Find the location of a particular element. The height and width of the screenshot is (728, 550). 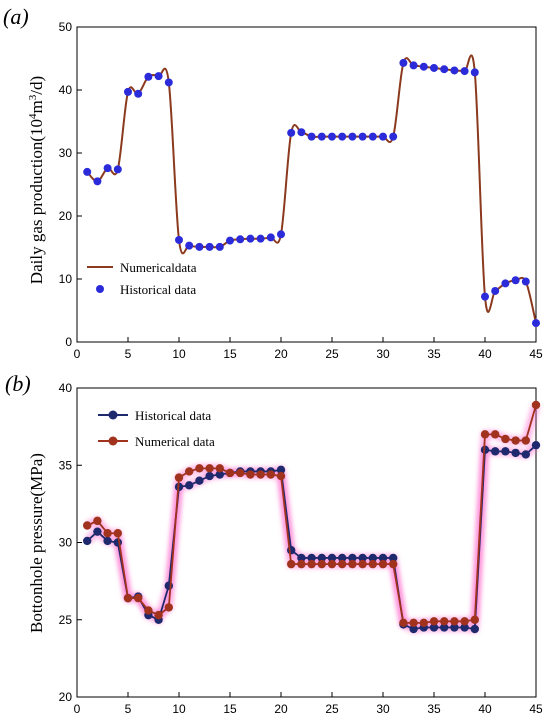

y-tick-label: 25 is located at coordinates (66, 620).